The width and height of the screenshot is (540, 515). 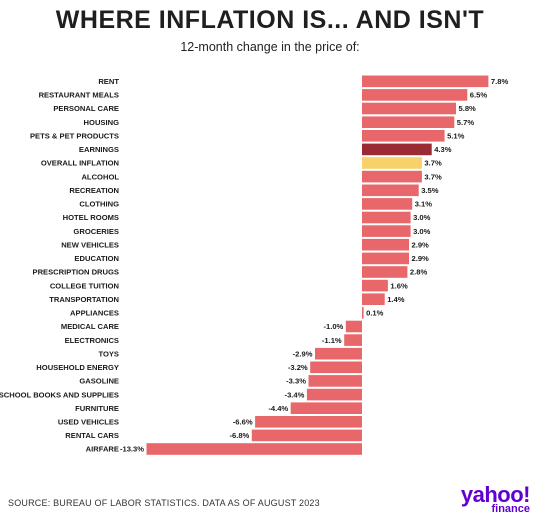 I want to click on bar-toys, so click(x=338, y=353).